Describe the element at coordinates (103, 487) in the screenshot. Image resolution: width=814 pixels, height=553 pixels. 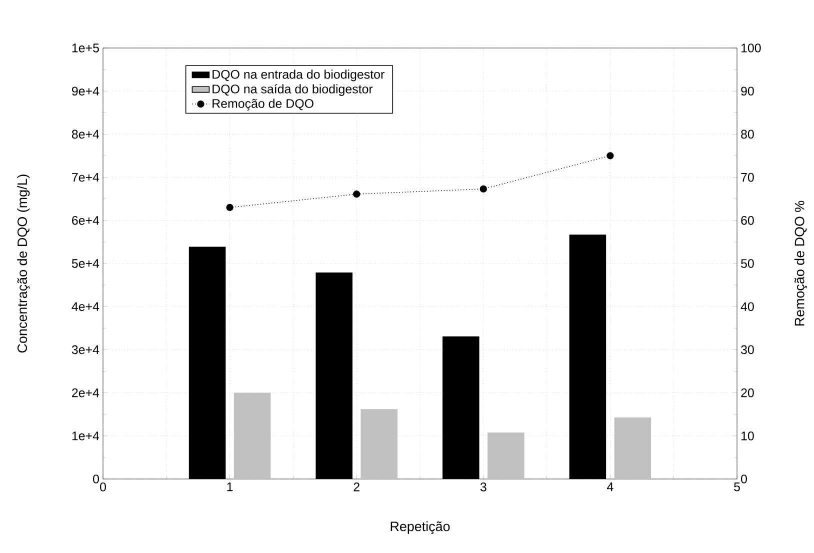
I see `x-tick-label: 0` at that location.